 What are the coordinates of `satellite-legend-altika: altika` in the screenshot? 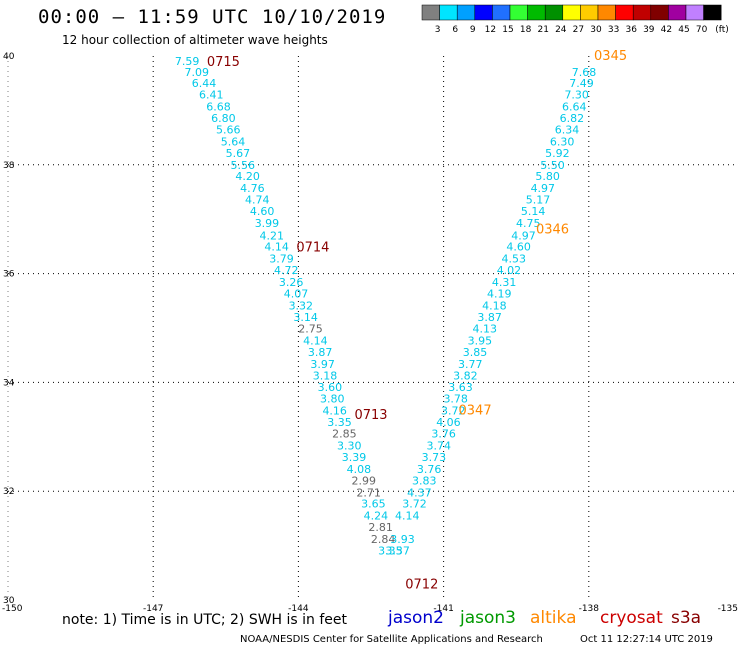 It's located at (553, 618).